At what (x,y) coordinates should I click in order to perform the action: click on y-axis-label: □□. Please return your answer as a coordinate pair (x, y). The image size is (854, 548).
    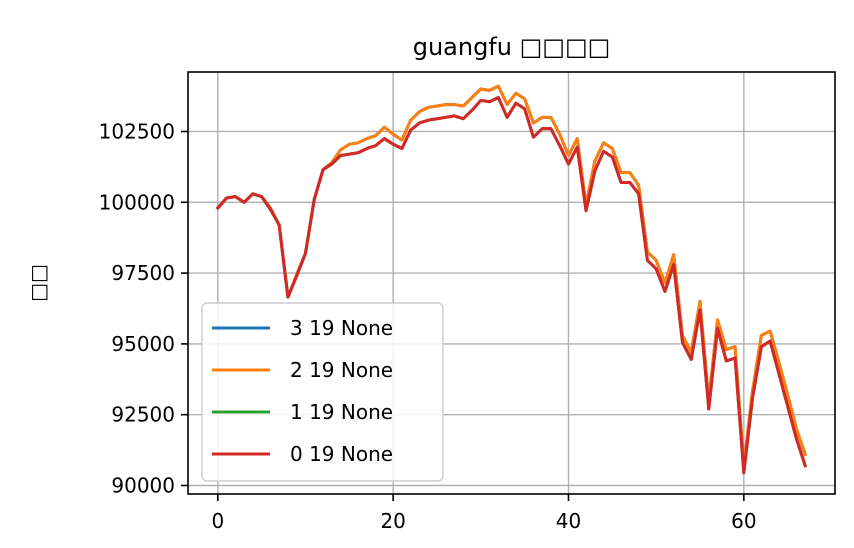
    Looking at the image, I should click on (38, 283).